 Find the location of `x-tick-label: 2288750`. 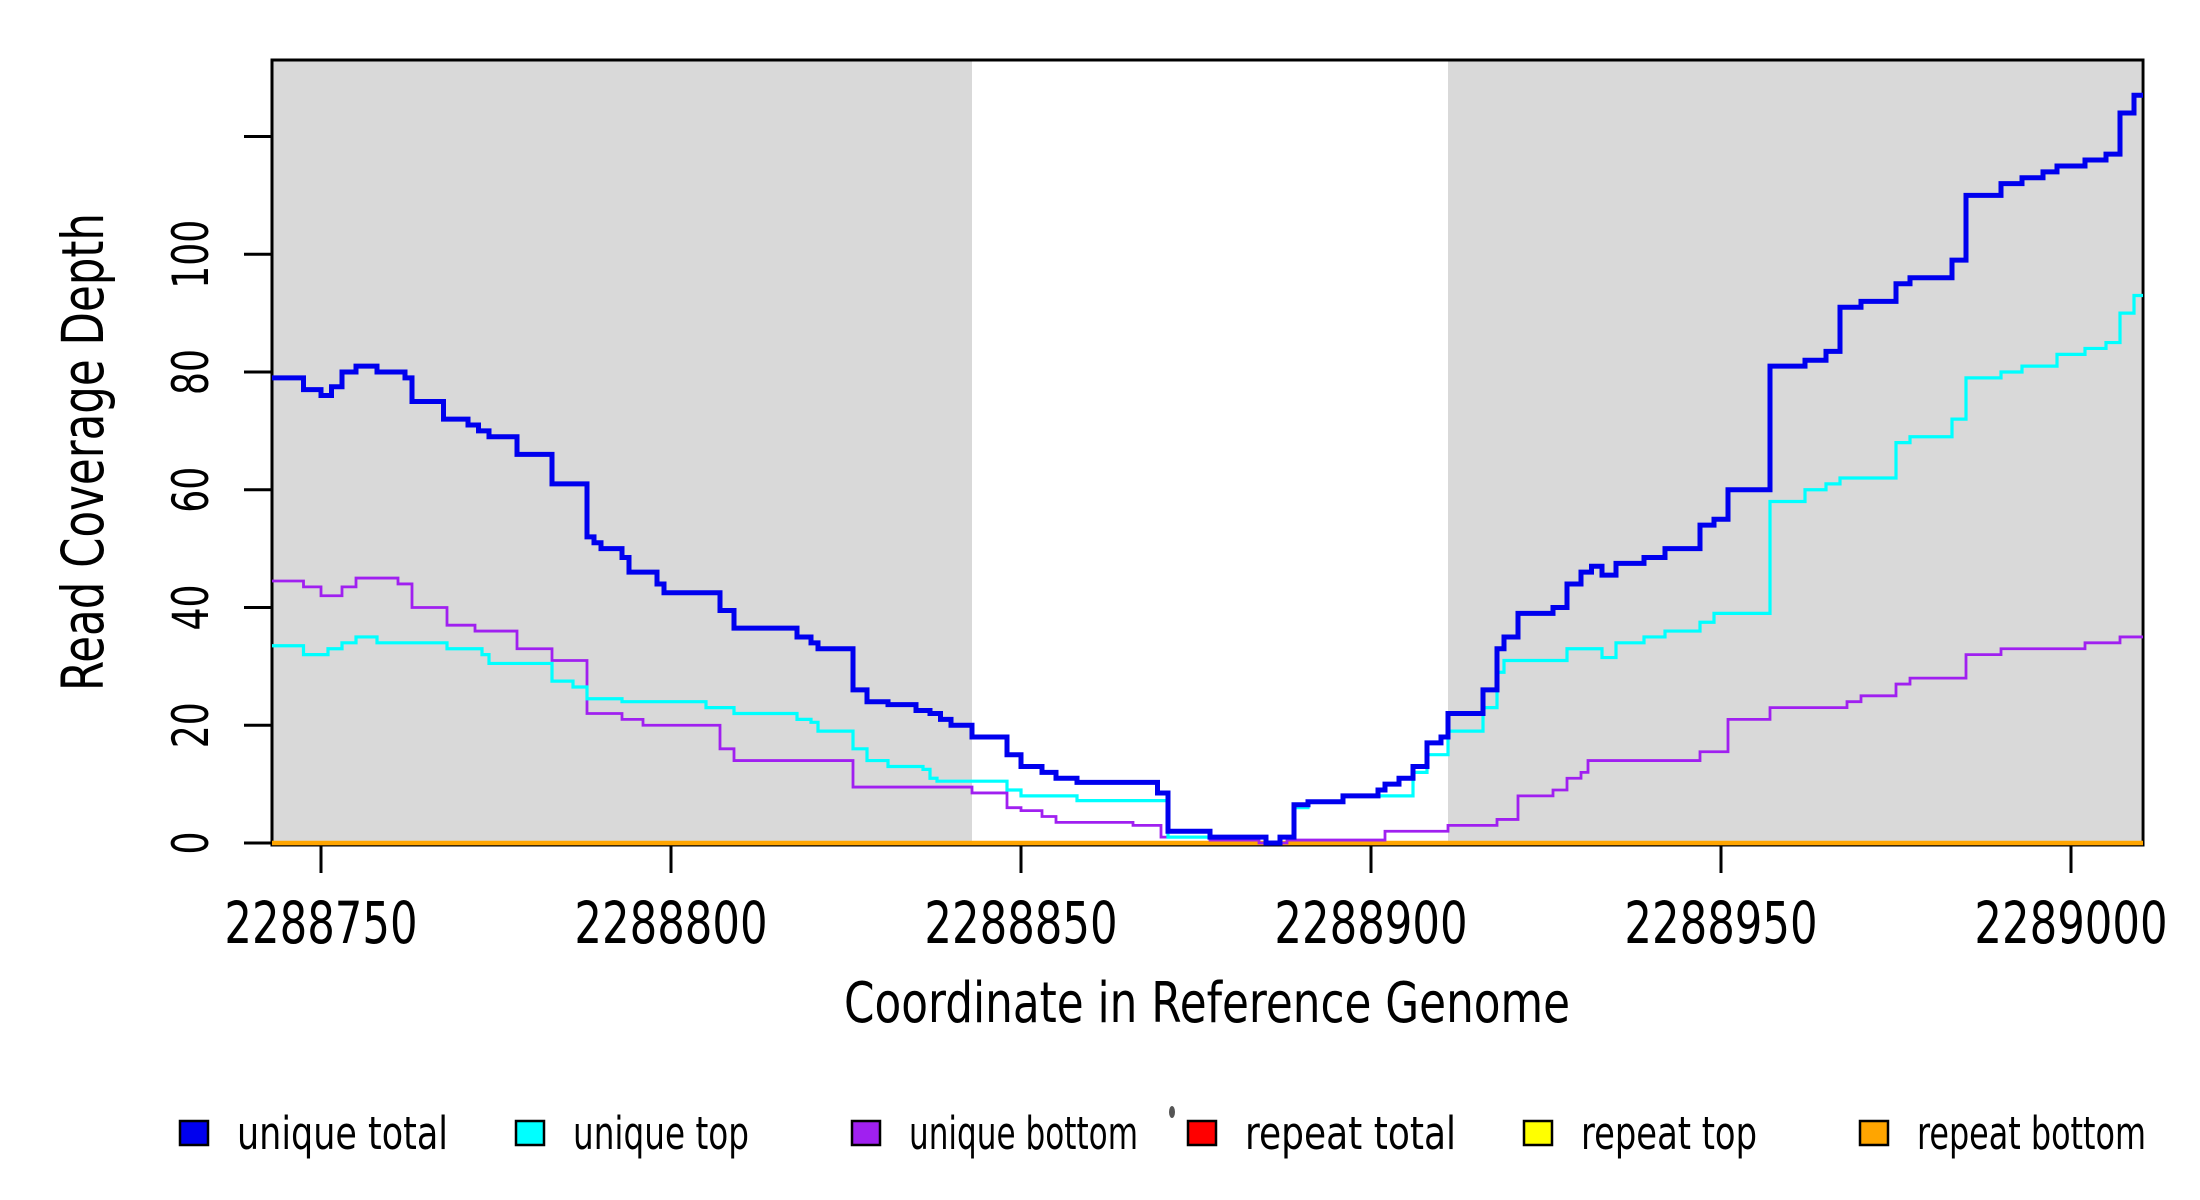

x-tick-label: 2288750 is located at coordinates (320, 923).